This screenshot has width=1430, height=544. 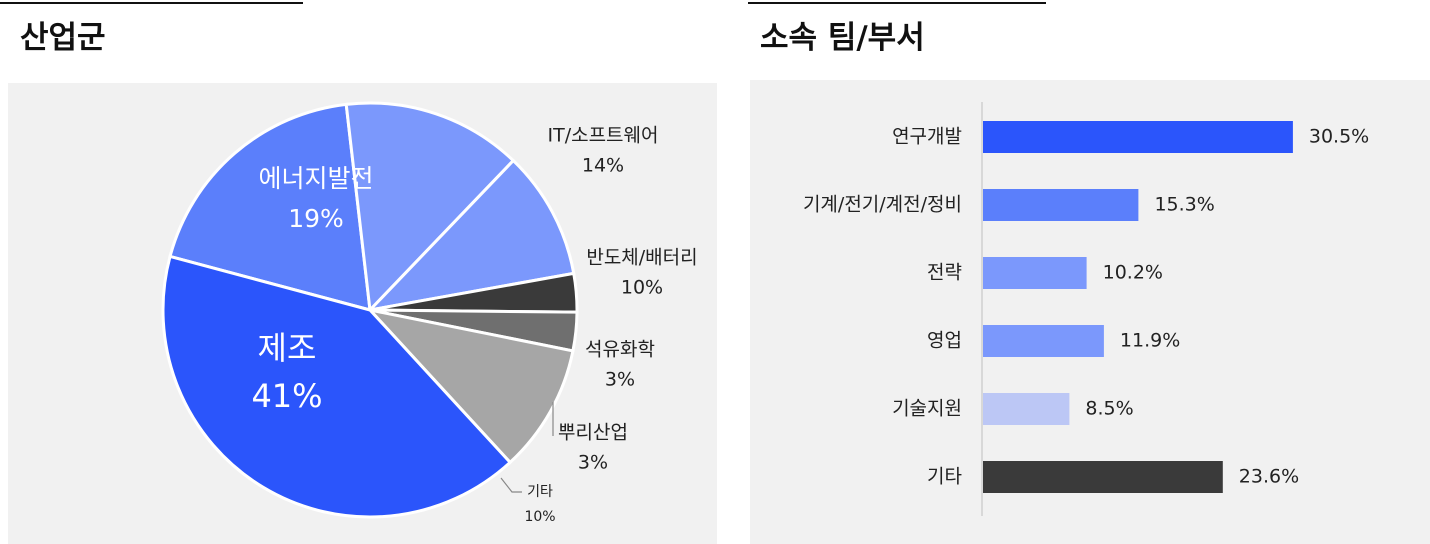 I want to click on category-label-2: 전략, so click(x=944, y=273).